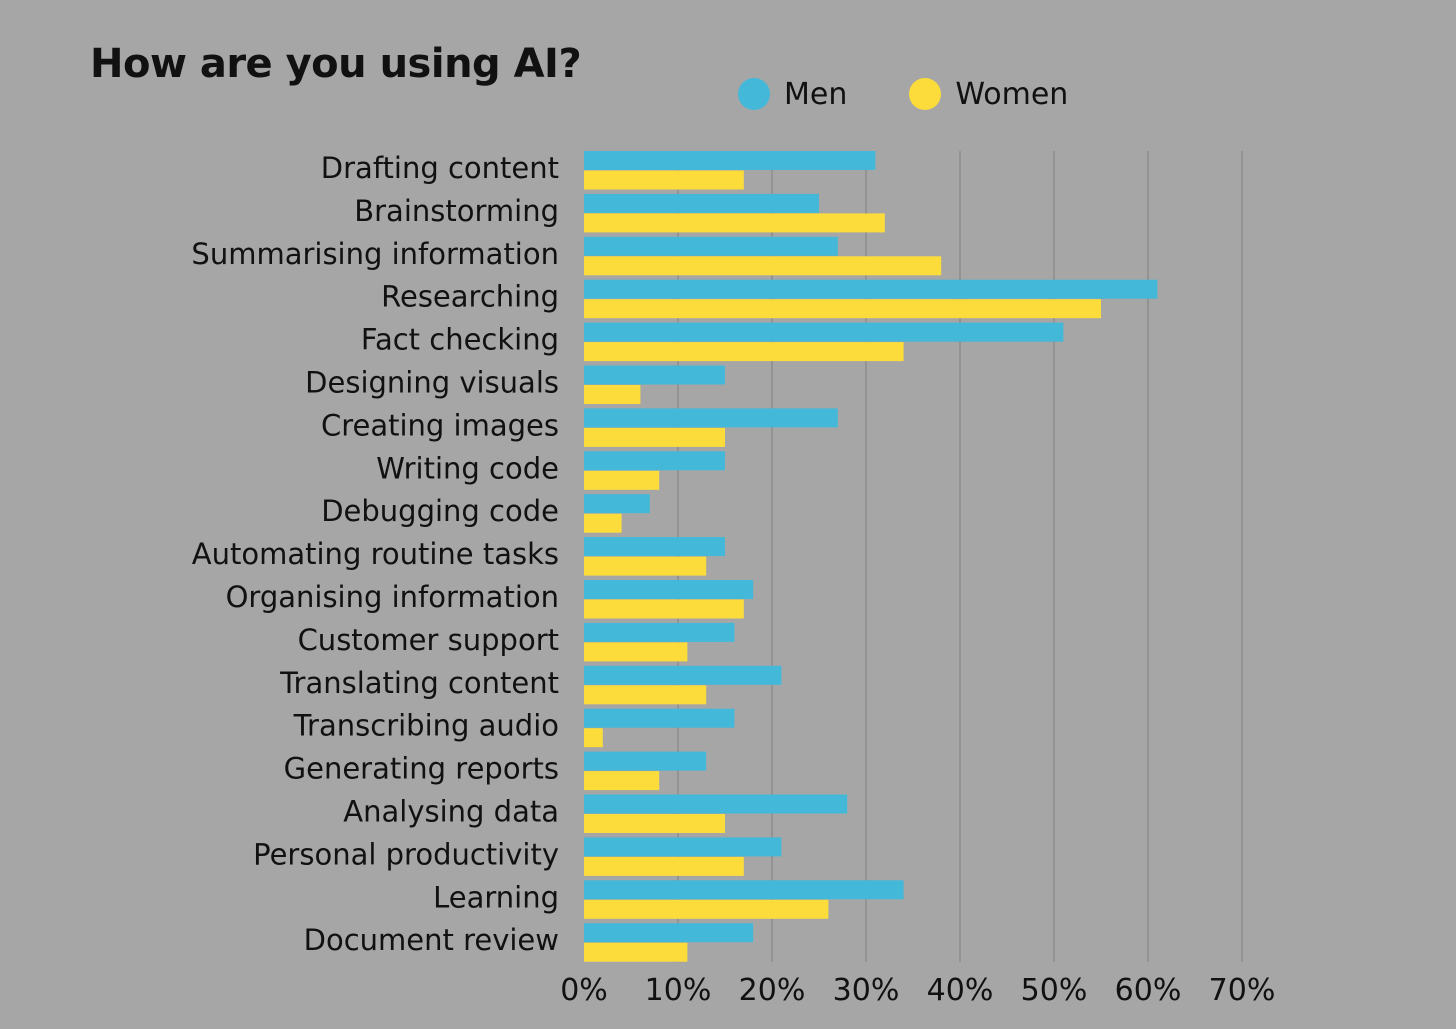  I want to click on x-tick-label: 60%, so click(1148, 990).